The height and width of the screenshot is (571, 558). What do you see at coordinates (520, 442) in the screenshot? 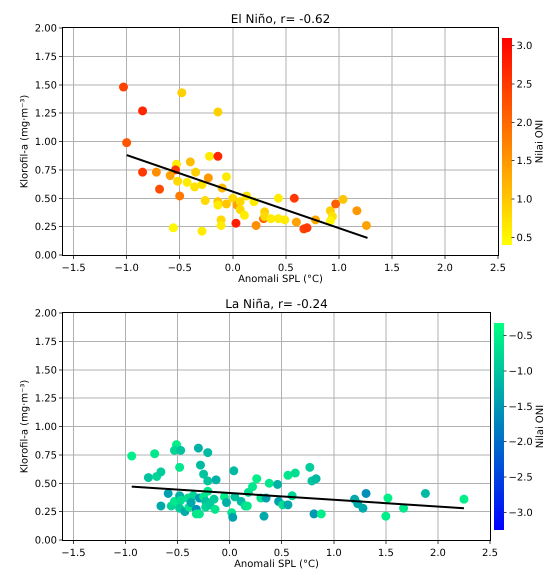
I see `color-bar-label: −2.0` at bounding box center [520, 442].